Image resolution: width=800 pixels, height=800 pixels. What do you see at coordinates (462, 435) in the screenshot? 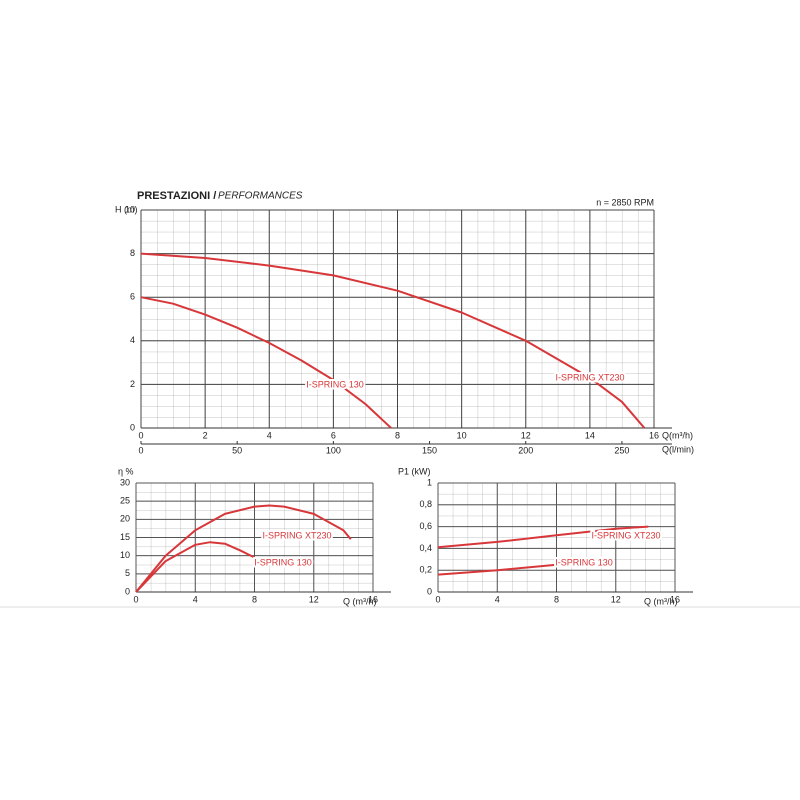
I see `x-tick-label: 10` at bounding box center [462, 435].